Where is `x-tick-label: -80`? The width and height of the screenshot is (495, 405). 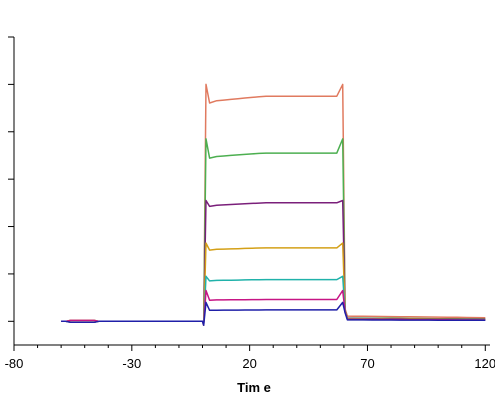 x-tick-label: -80 is located at coordinates (14, 363).